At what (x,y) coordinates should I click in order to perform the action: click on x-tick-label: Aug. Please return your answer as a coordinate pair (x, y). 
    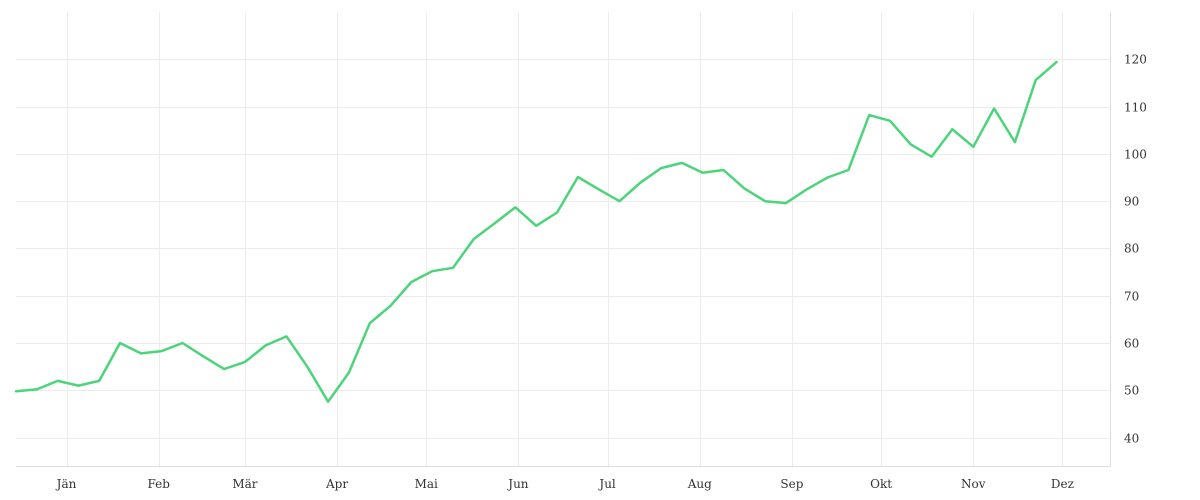
    Looking at the image, I should click on (699, 484).